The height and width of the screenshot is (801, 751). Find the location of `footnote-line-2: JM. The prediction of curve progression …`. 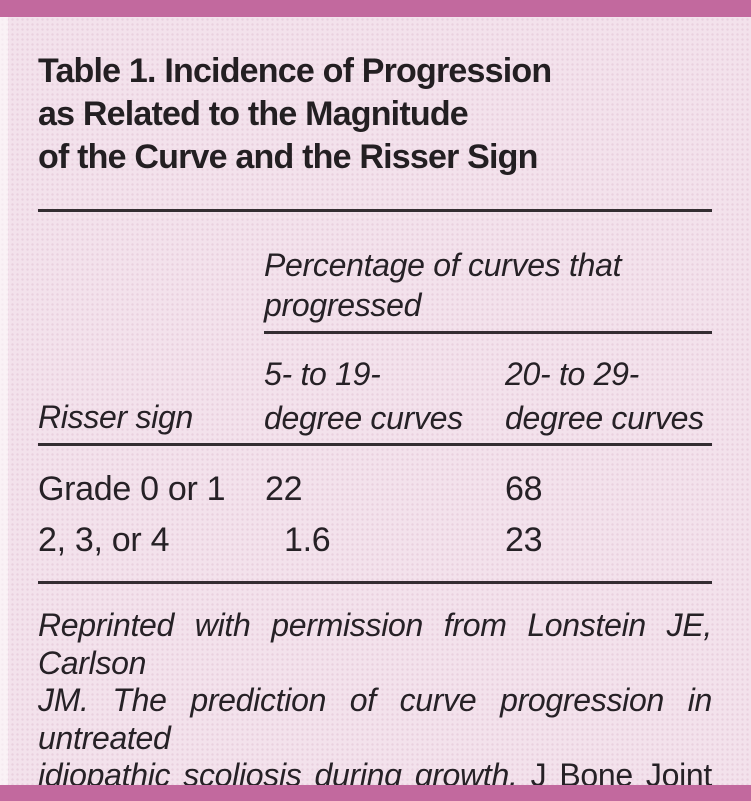

footnote-line-2: JM. The prediction of curve progression … is located at coordinates (375, 719).